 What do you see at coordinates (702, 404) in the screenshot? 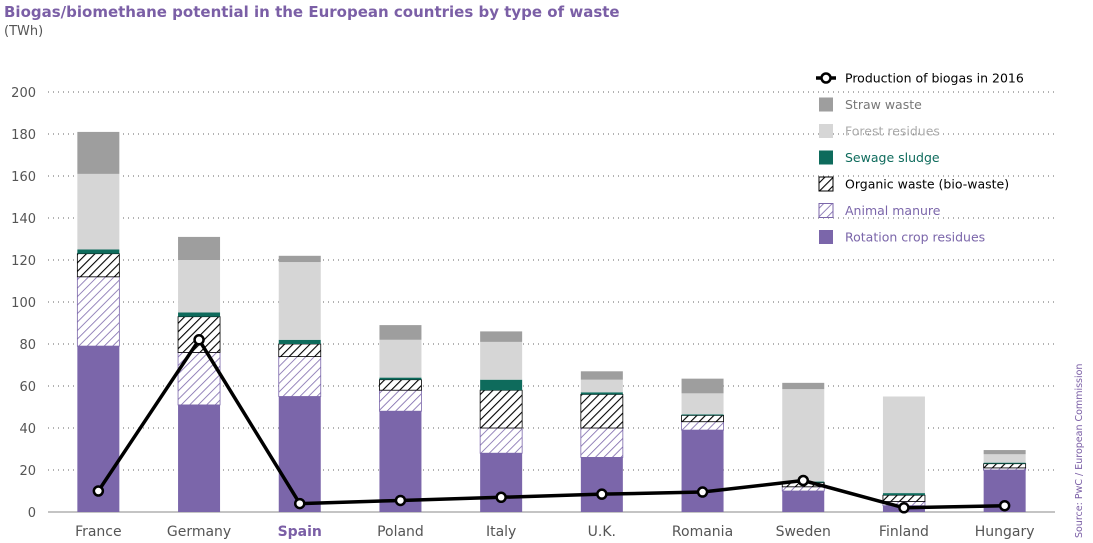
I see `bar-romania-forest-residues` at bounding box center [702, 404].